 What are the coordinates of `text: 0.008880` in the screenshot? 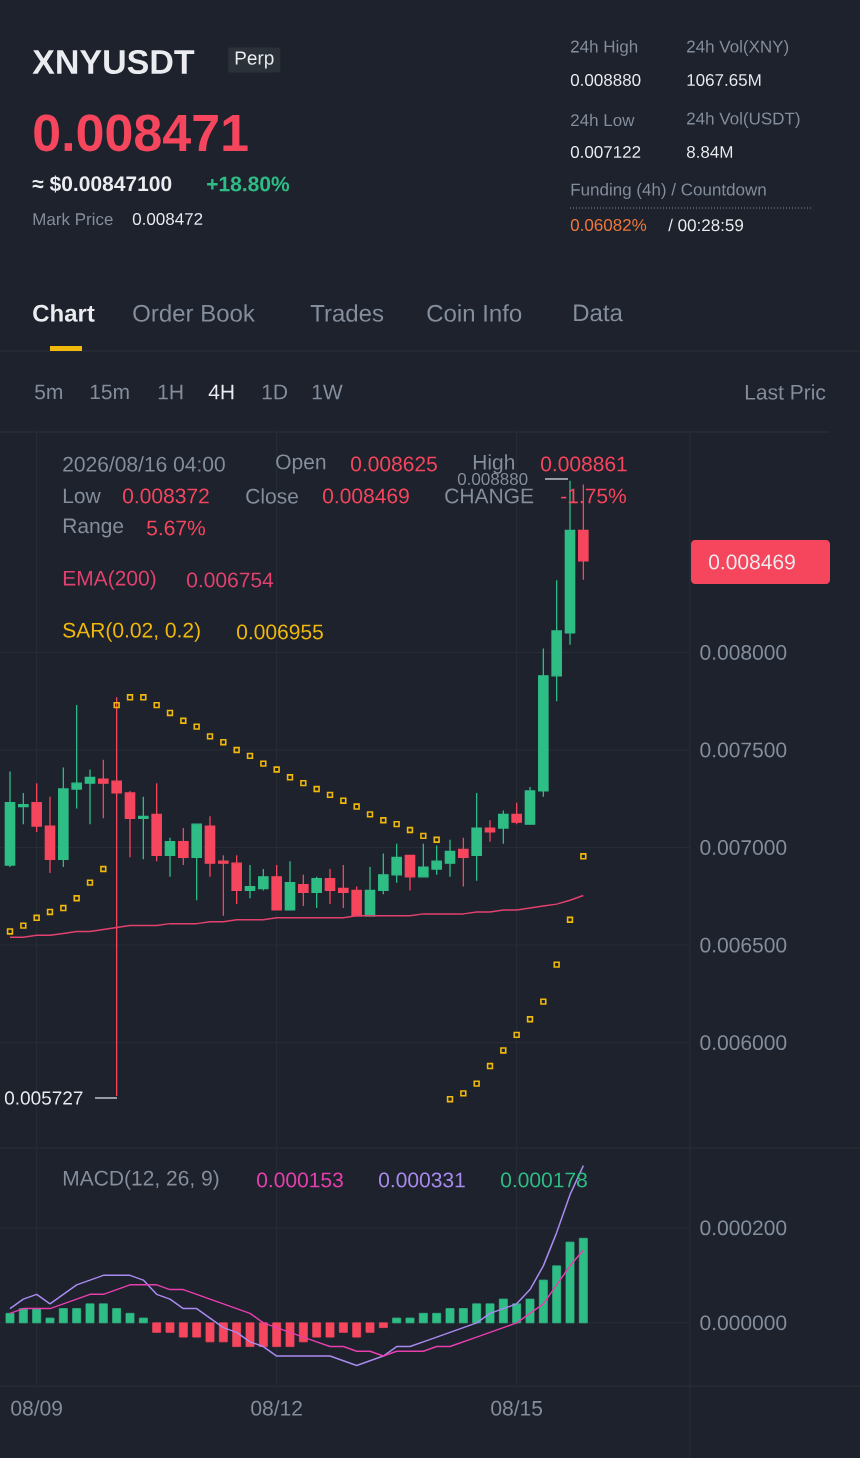 It's located at (605, 80).